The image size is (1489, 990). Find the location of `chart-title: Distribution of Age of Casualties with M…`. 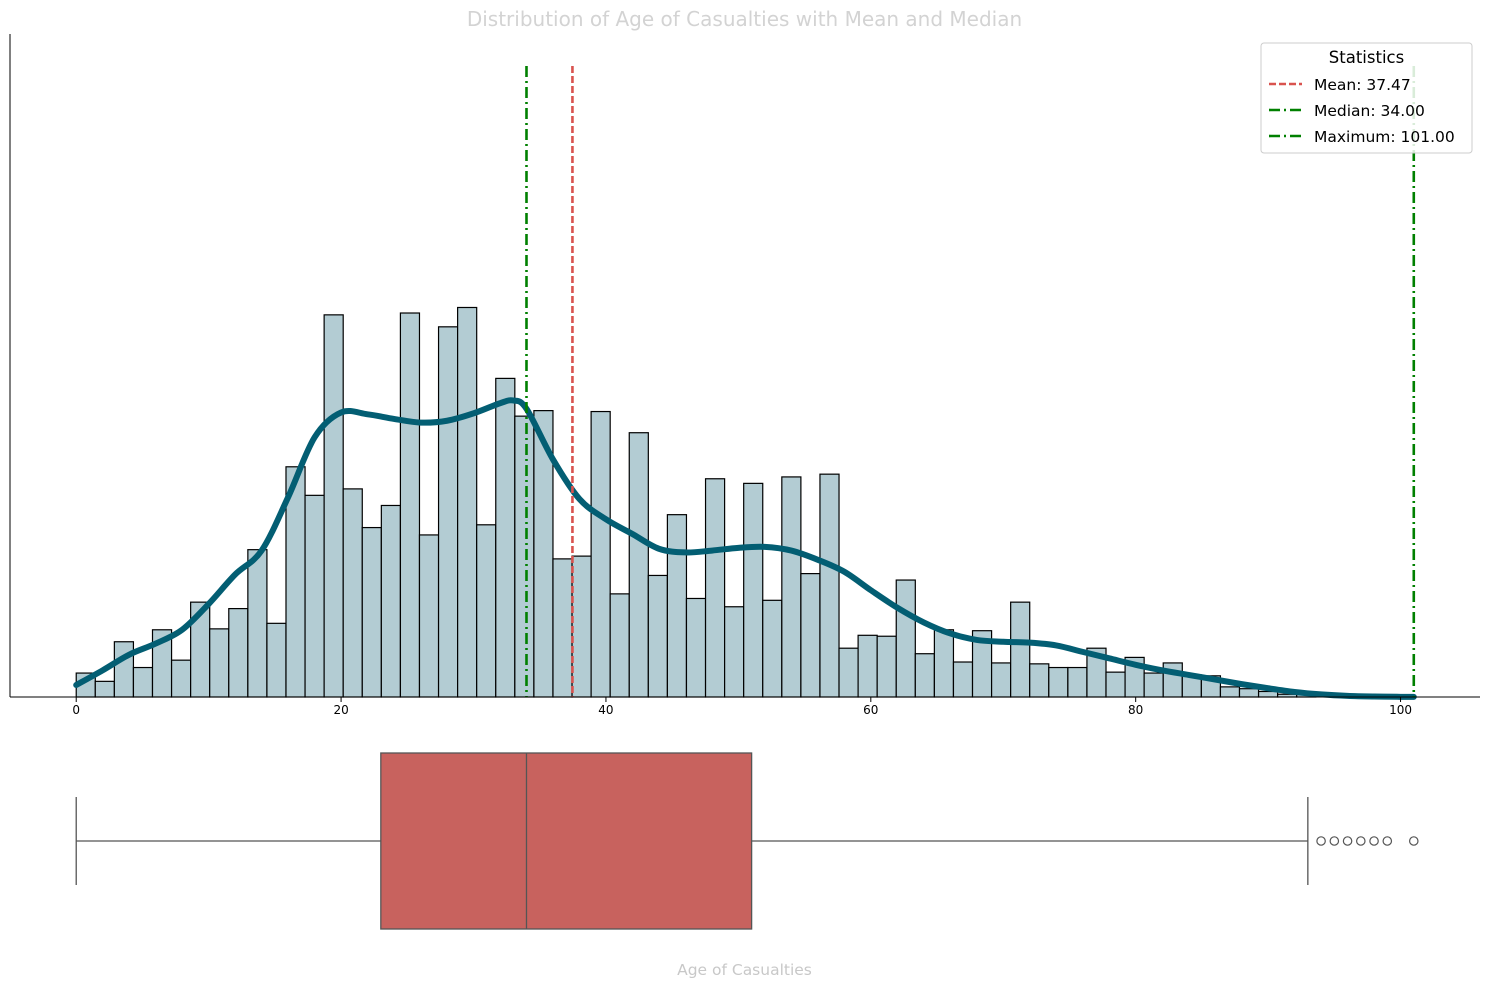

chart-title: Distribution of Age of Casualties with M… is located at coordinates (744, 19).